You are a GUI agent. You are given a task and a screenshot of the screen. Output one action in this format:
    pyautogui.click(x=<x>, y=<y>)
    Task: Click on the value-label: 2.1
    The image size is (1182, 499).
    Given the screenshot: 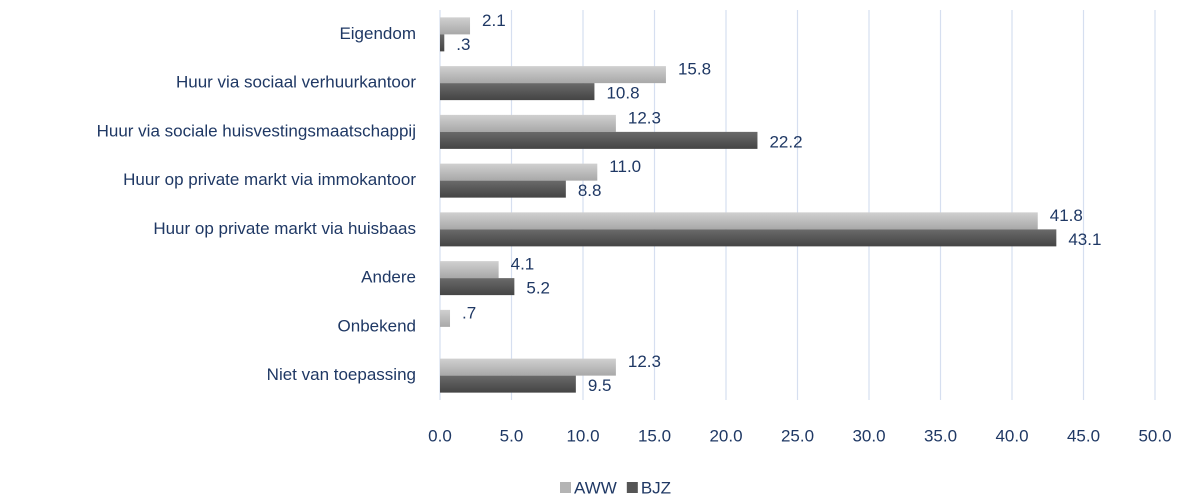 What is the action you would take?
    pyautogui.click(x=494, y=20)
    